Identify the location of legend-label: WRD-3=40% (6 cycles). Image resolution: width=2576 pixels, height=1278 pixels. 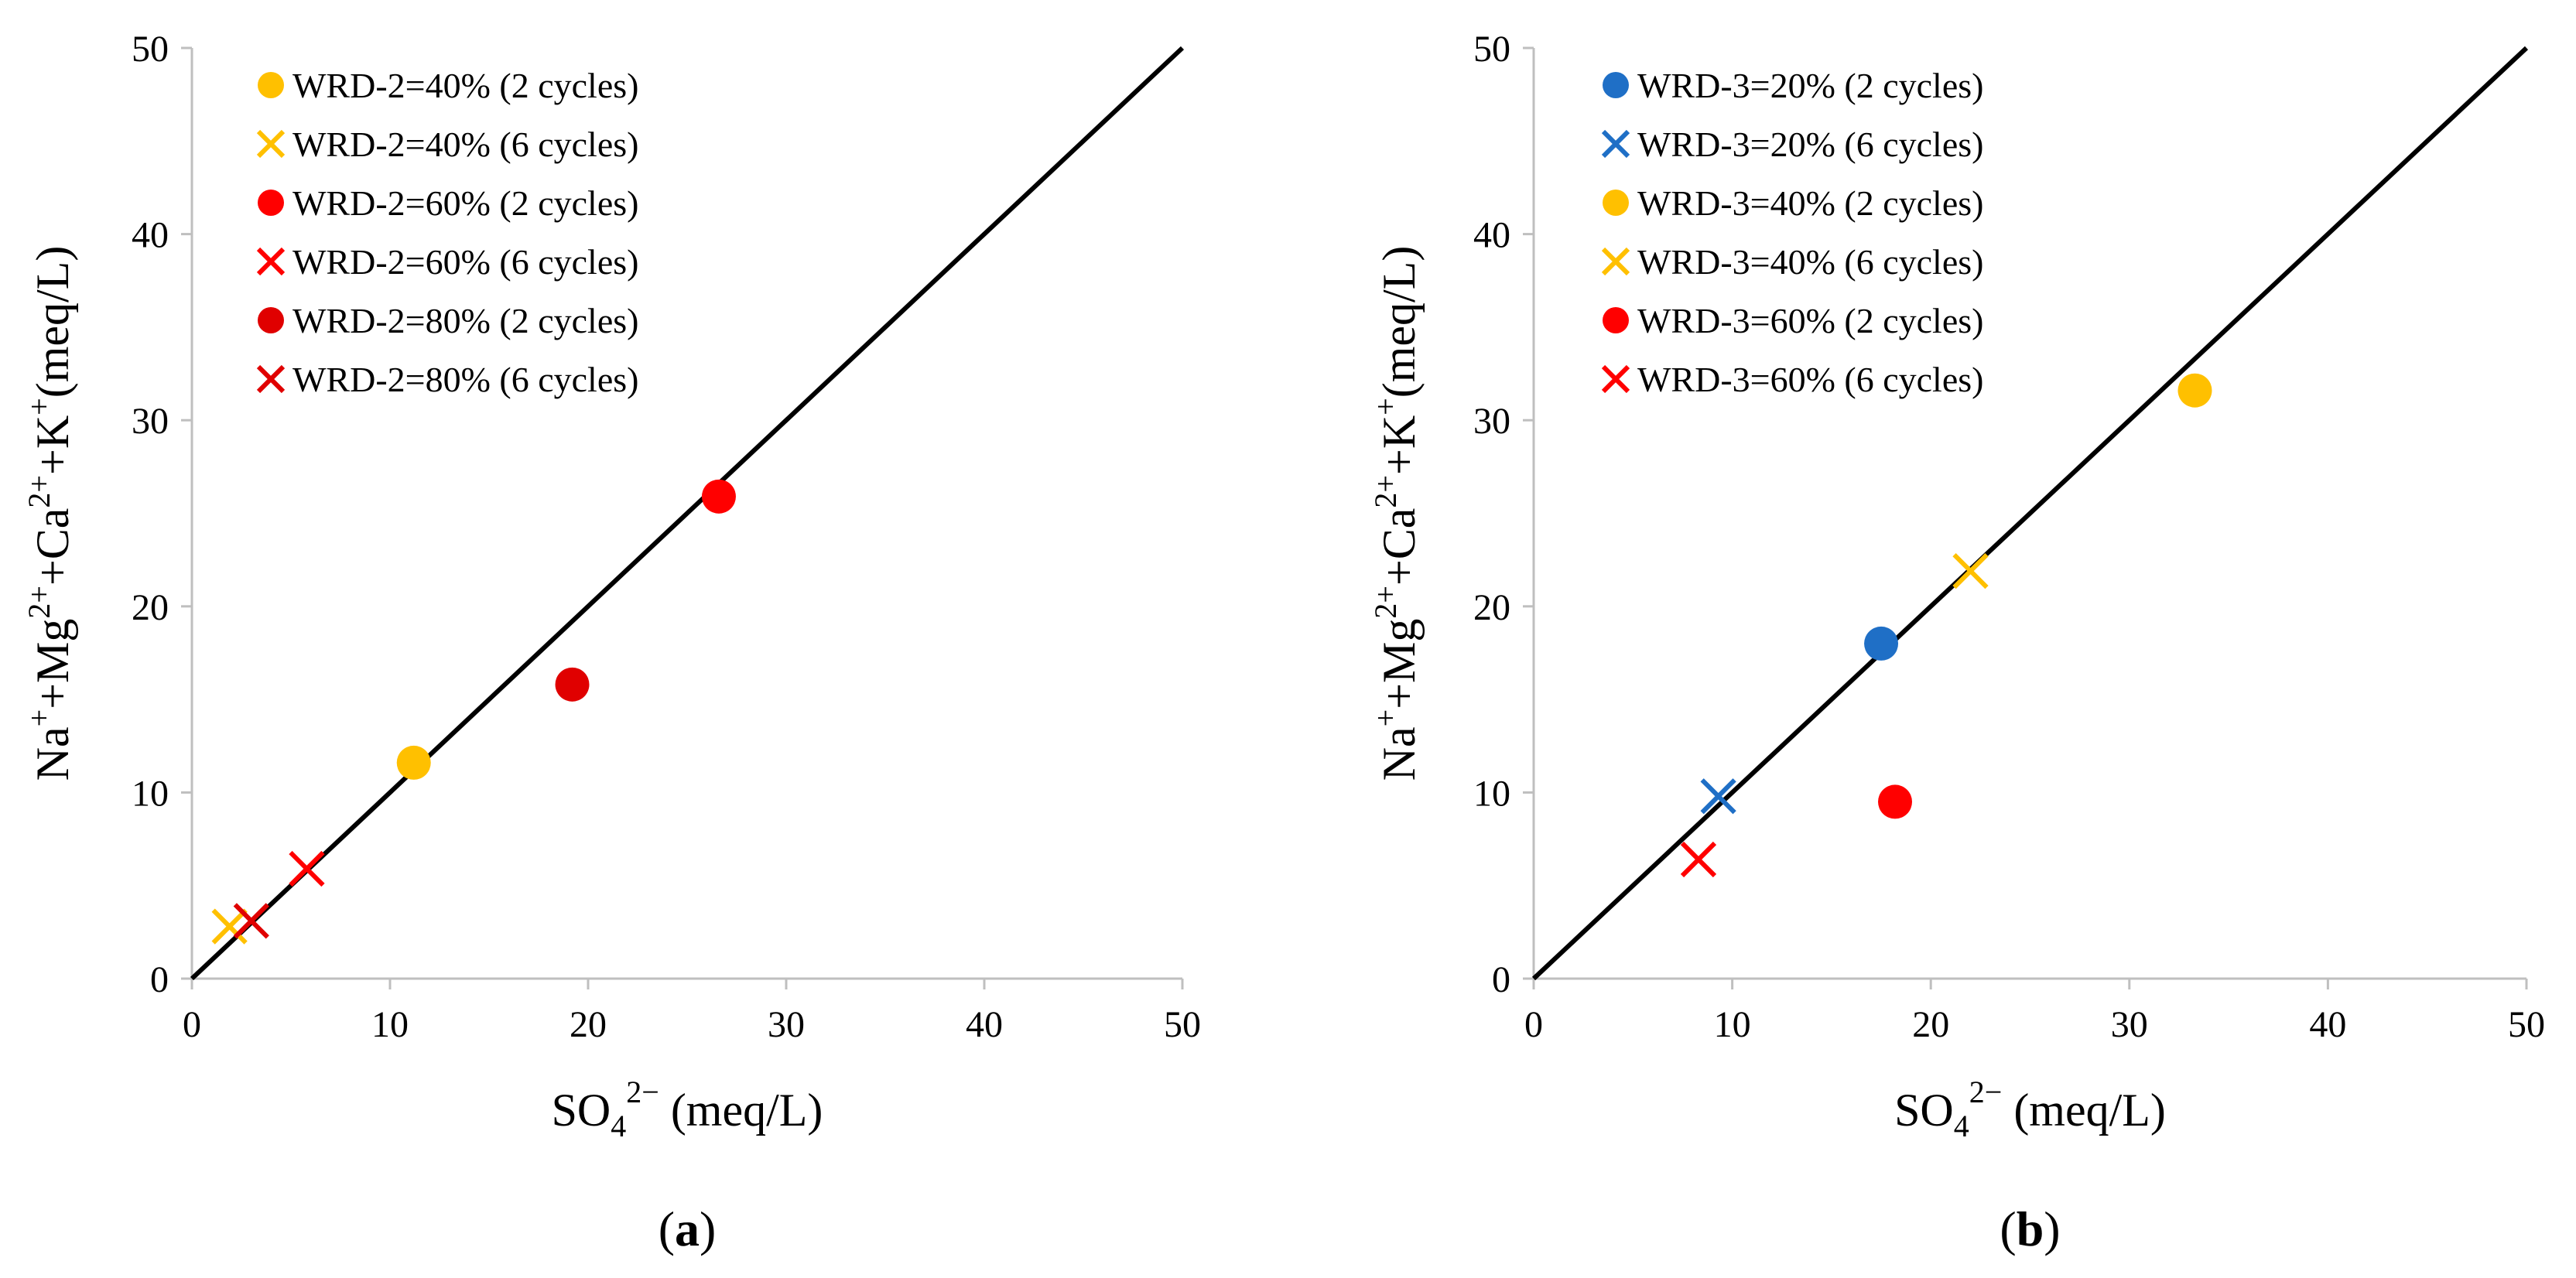
(1810, 262).